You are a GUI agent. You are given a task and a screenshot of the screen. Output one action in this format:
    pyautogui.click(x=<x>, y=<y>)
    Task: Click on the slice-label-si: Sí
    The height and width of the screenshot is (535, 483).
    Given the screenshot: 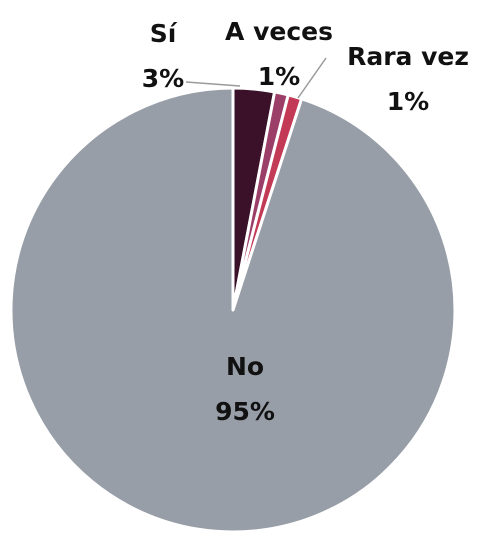 What is the action you would take?
    pyautogui.click(x=164, y=33)
    